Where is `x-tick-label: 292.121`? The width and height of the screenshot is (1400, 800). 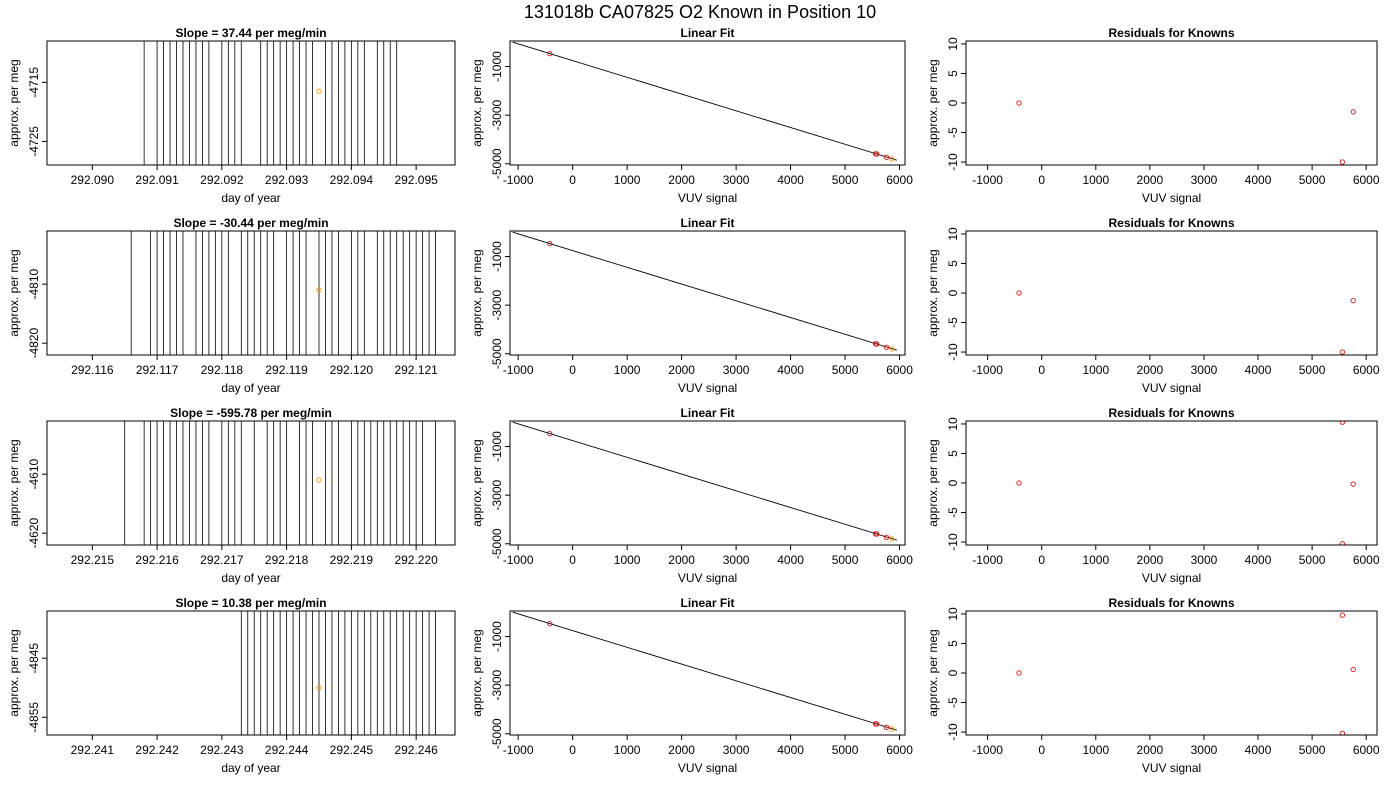 x-tick-label: 292.121 is located at coordinates (416, 370).